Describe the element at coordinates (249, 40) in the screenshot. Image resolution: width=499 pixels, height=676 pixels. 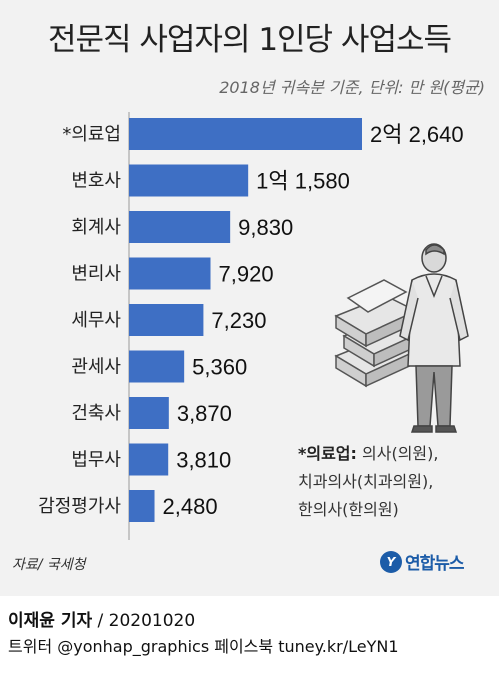
I see `chart-title: 전문직 사업자의 1인당 사업소득` at that location.